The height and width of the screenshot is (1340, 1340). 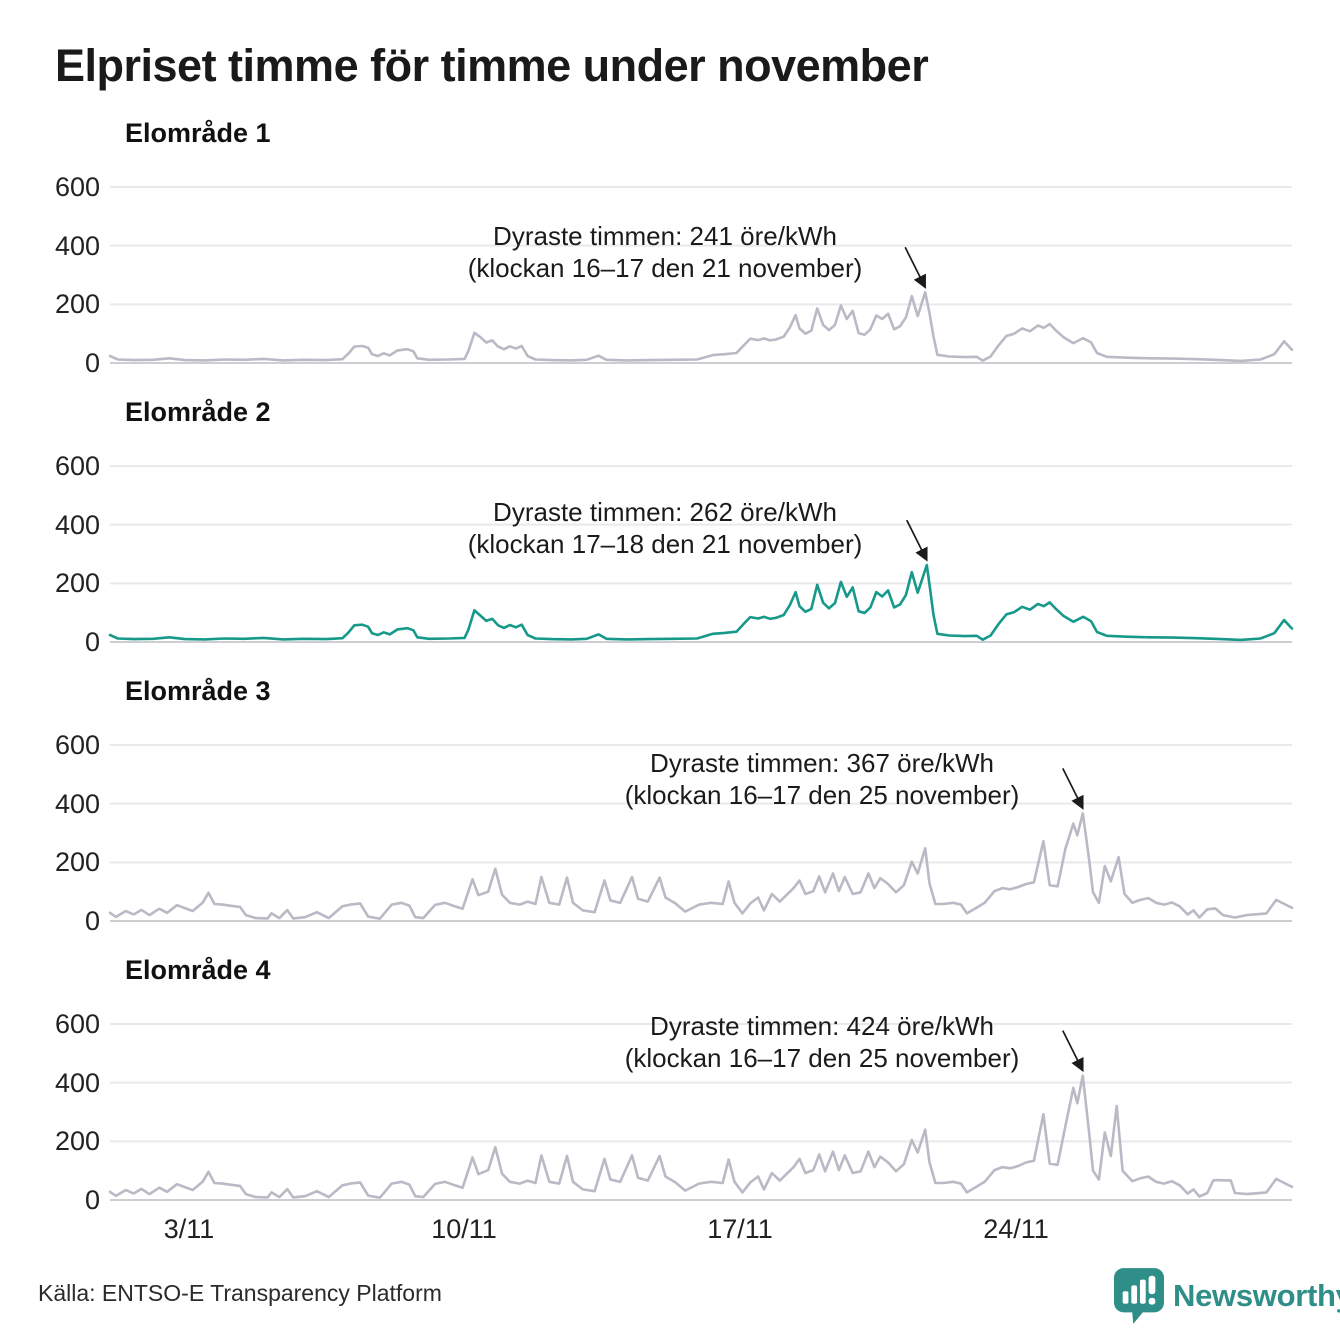 What do you see at coordinates (665, 512) in the screenshot?
I see `annotation-line1: Dyraste timmen: 262 öre/kWh` at bounding box center [665, 512].